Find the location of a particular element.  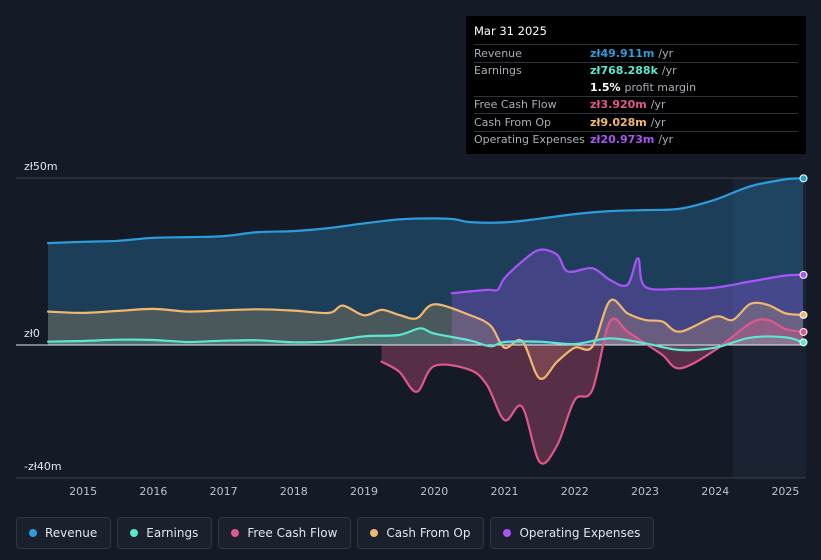

x-tick-label: 2021 is located at coordinates (505, 491).